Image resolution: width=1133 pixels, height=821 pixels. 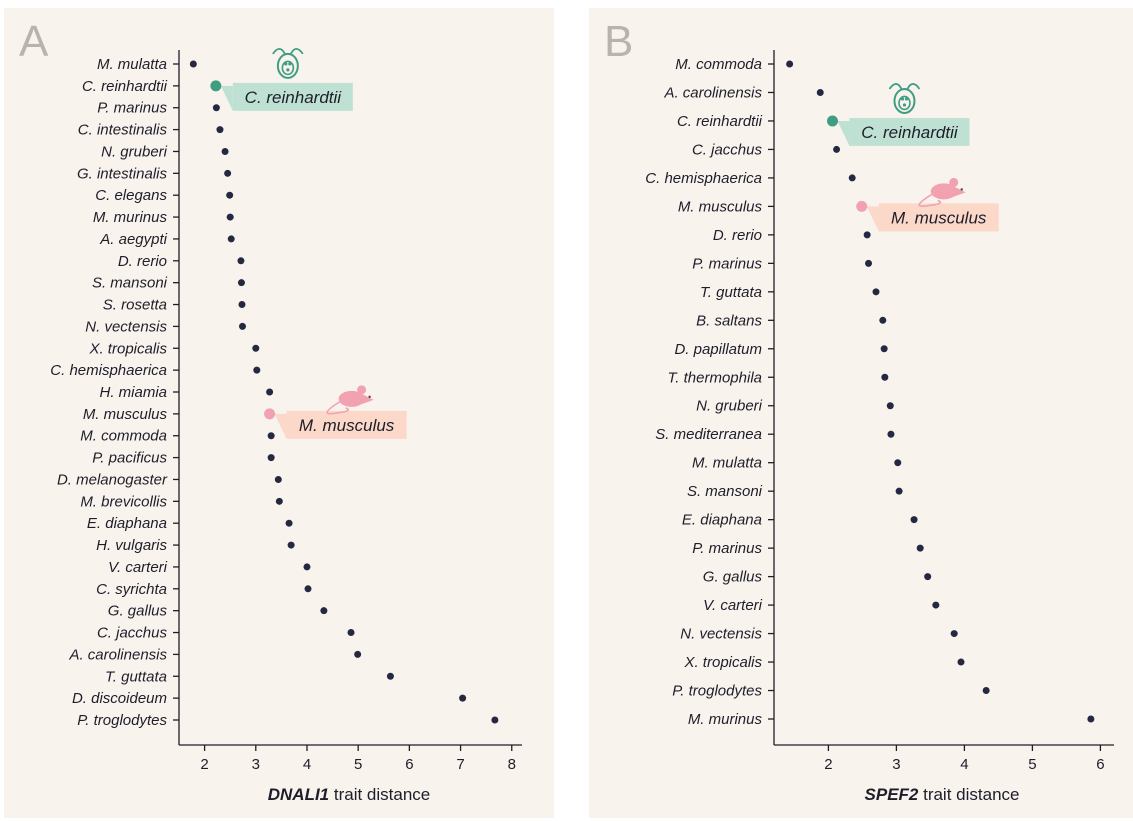 I want to click on species-label: C. hemisphaerica, so click(x=108, y=370).